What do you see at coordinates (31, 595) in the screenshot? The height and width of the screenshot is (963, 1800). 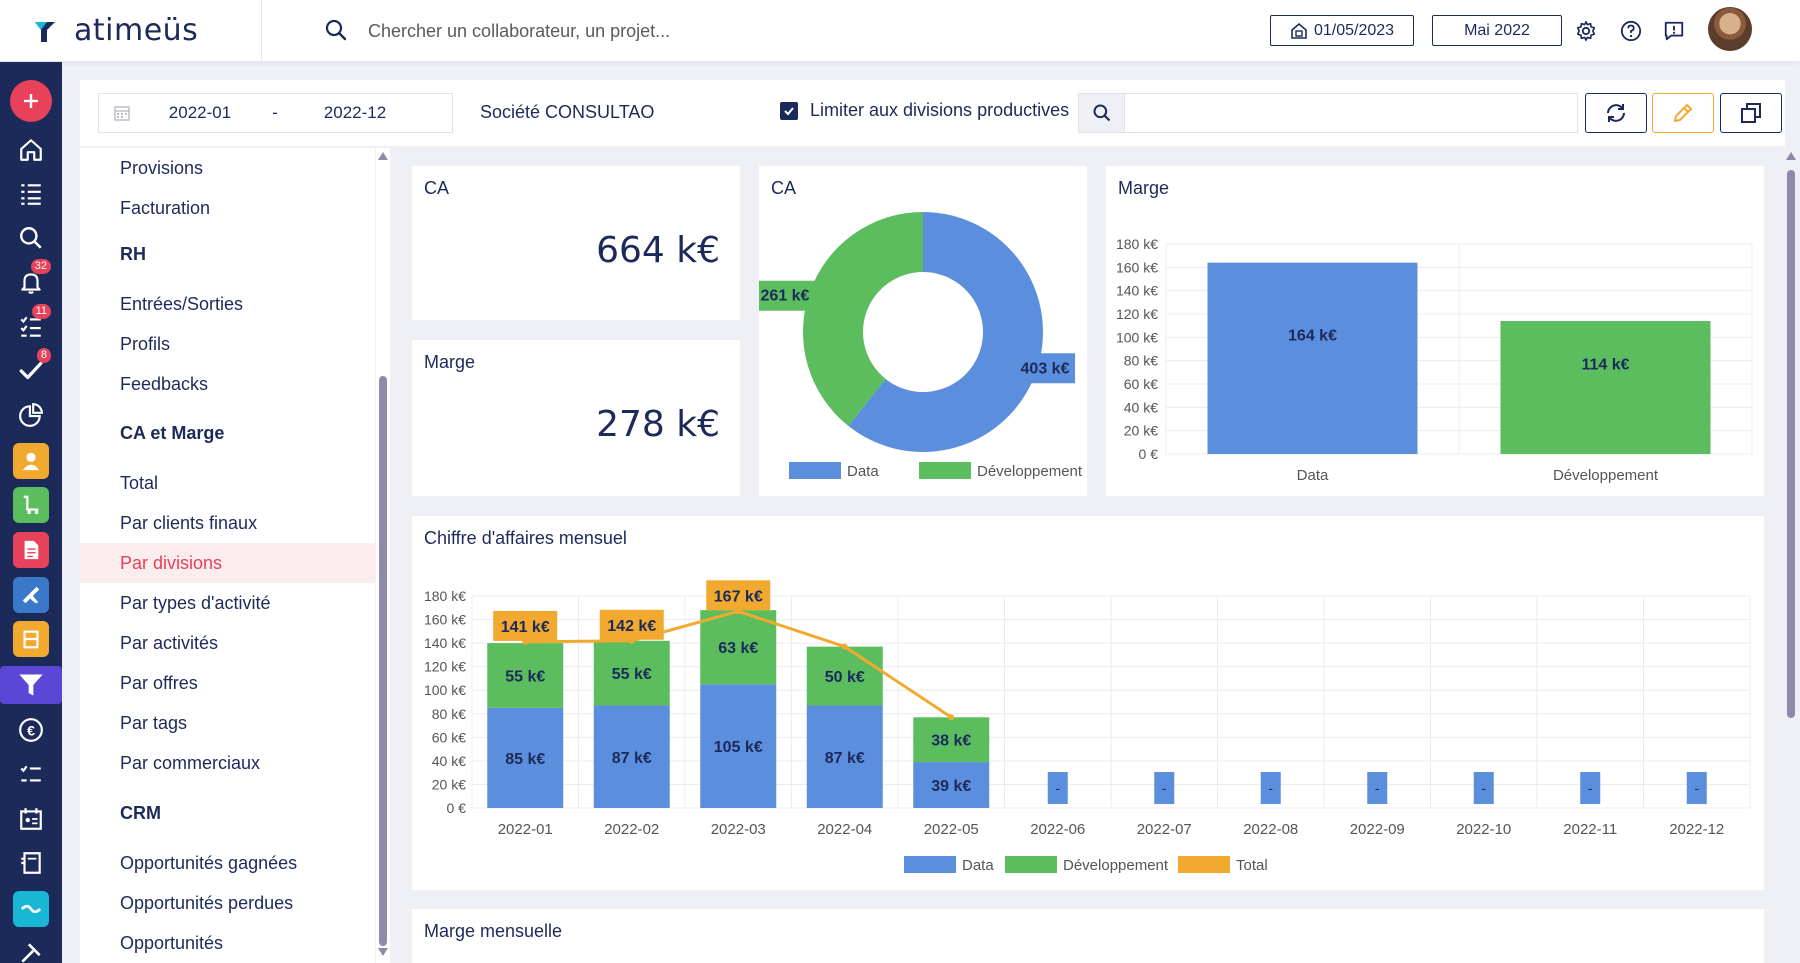 I see `planner-app-icon` at bounding box center [31, 595].